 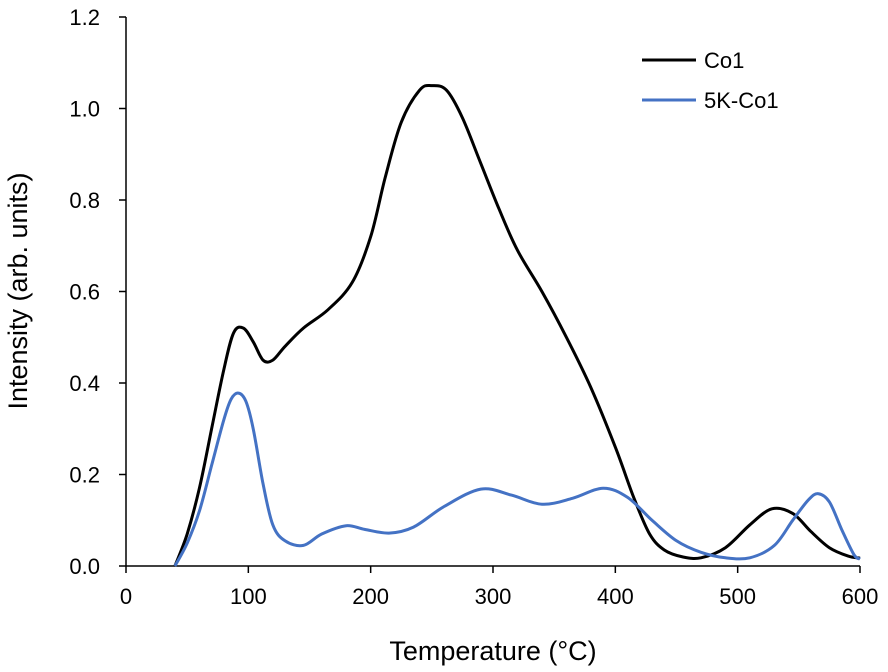 What do you see at coordinates (84, 200) in the screenshot?
I see `y-tick-label: 0.8` at bounding box center [84, 200].